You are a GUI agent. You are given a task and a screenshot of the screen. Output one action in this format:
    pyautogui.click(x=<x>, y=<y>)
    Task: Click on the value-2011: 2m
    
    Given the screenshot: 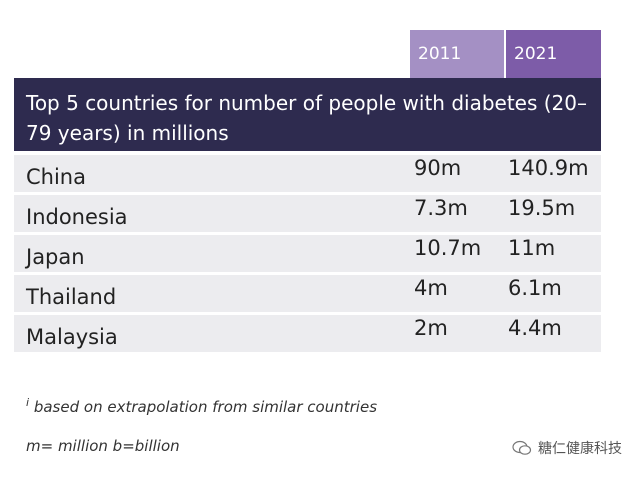 What is the action you would take?
    pyautogui.click(x=431, y=327)
    